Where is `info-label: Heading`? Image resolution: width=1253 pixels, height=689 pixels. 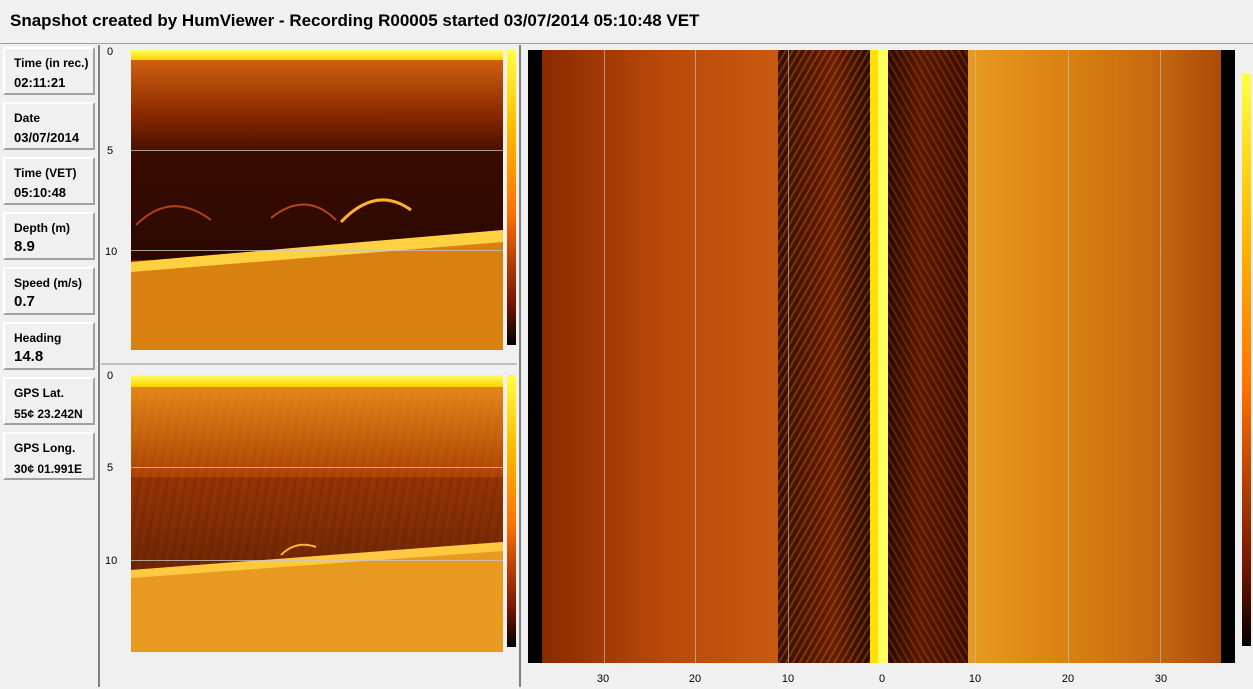
info-label: Heading is located at coordinates (38, 338).